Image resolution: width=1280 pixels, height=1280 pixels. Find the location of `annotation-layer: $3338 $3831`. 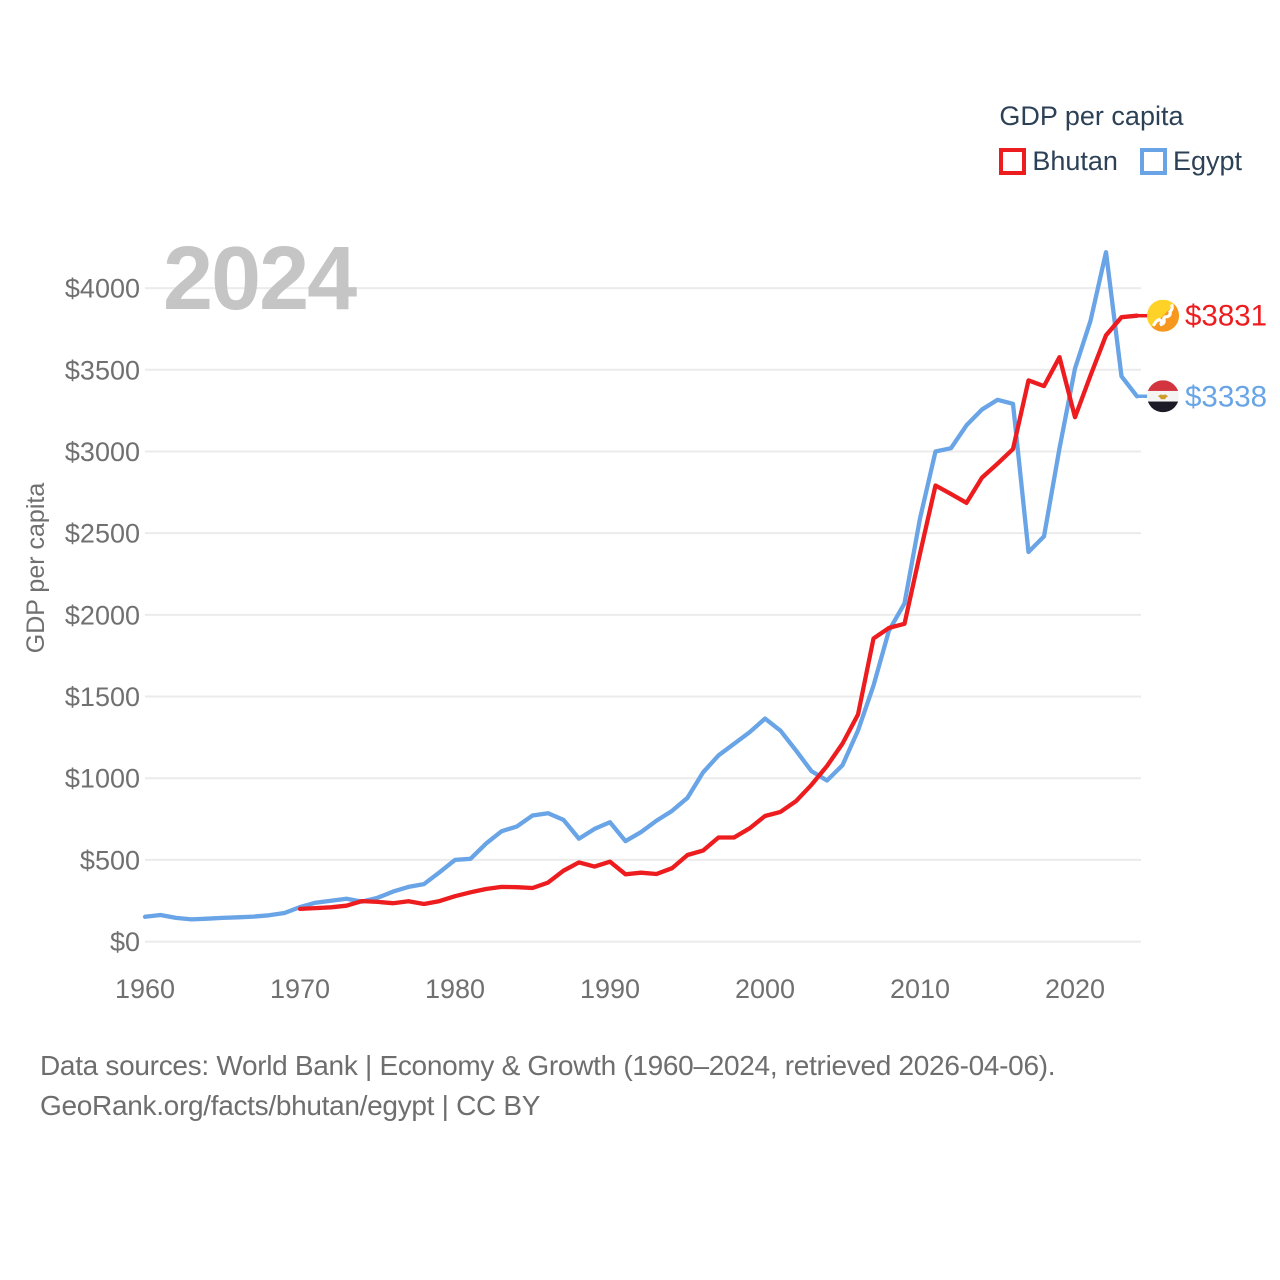

annotation-layer: $3338 $3831 is located at coordinates (1202, 356).